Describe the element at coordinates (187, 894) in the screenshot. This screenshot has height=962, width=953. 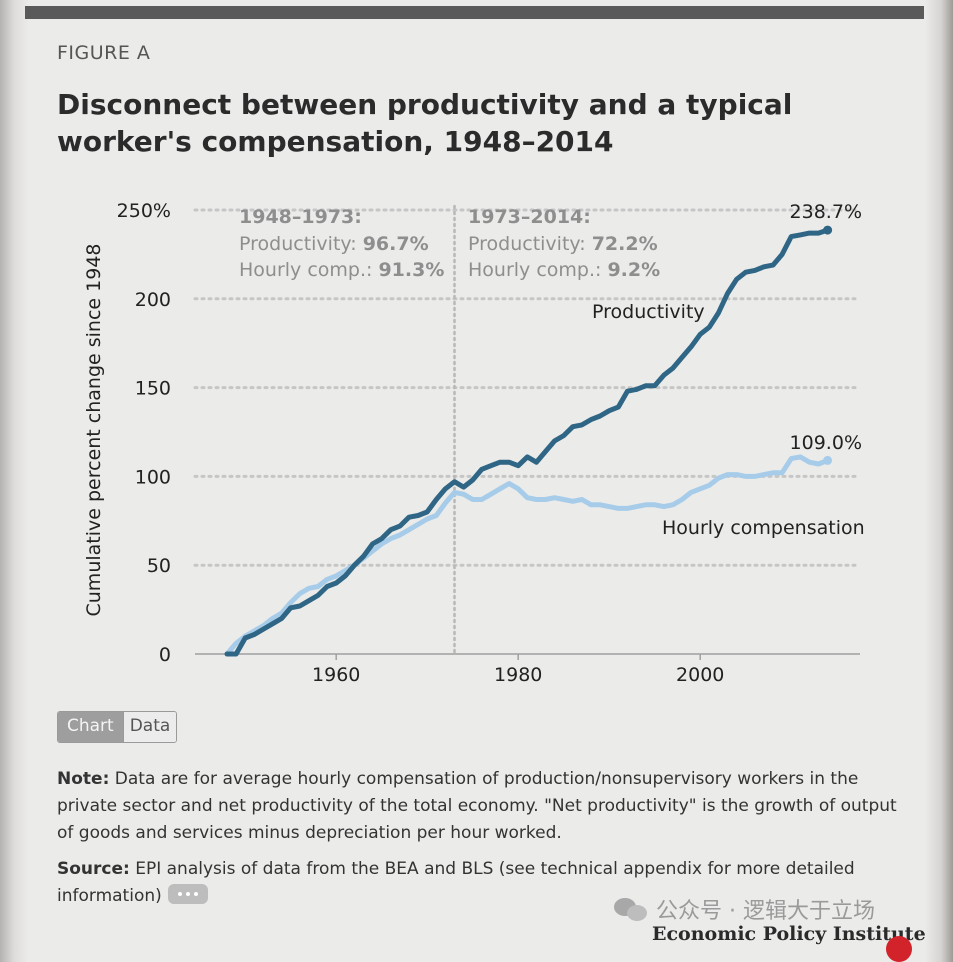
I see `more-icon` at that location.